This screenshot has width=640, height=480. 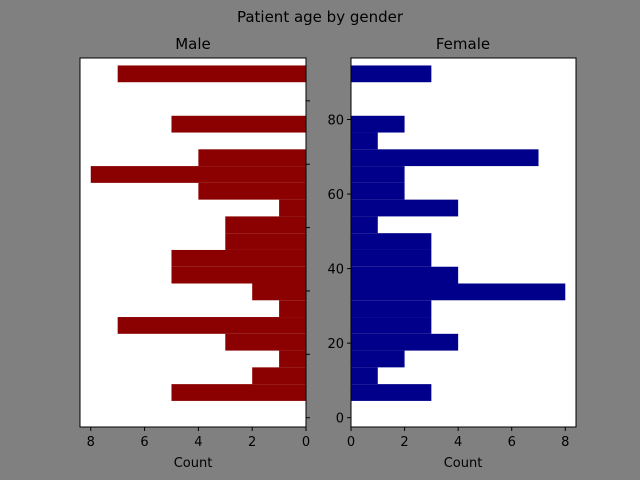 What do you see at coordinates (404, 442) in the screenshot?
I see `female-x-tick-label: 2` at bounding box center [404, 442].